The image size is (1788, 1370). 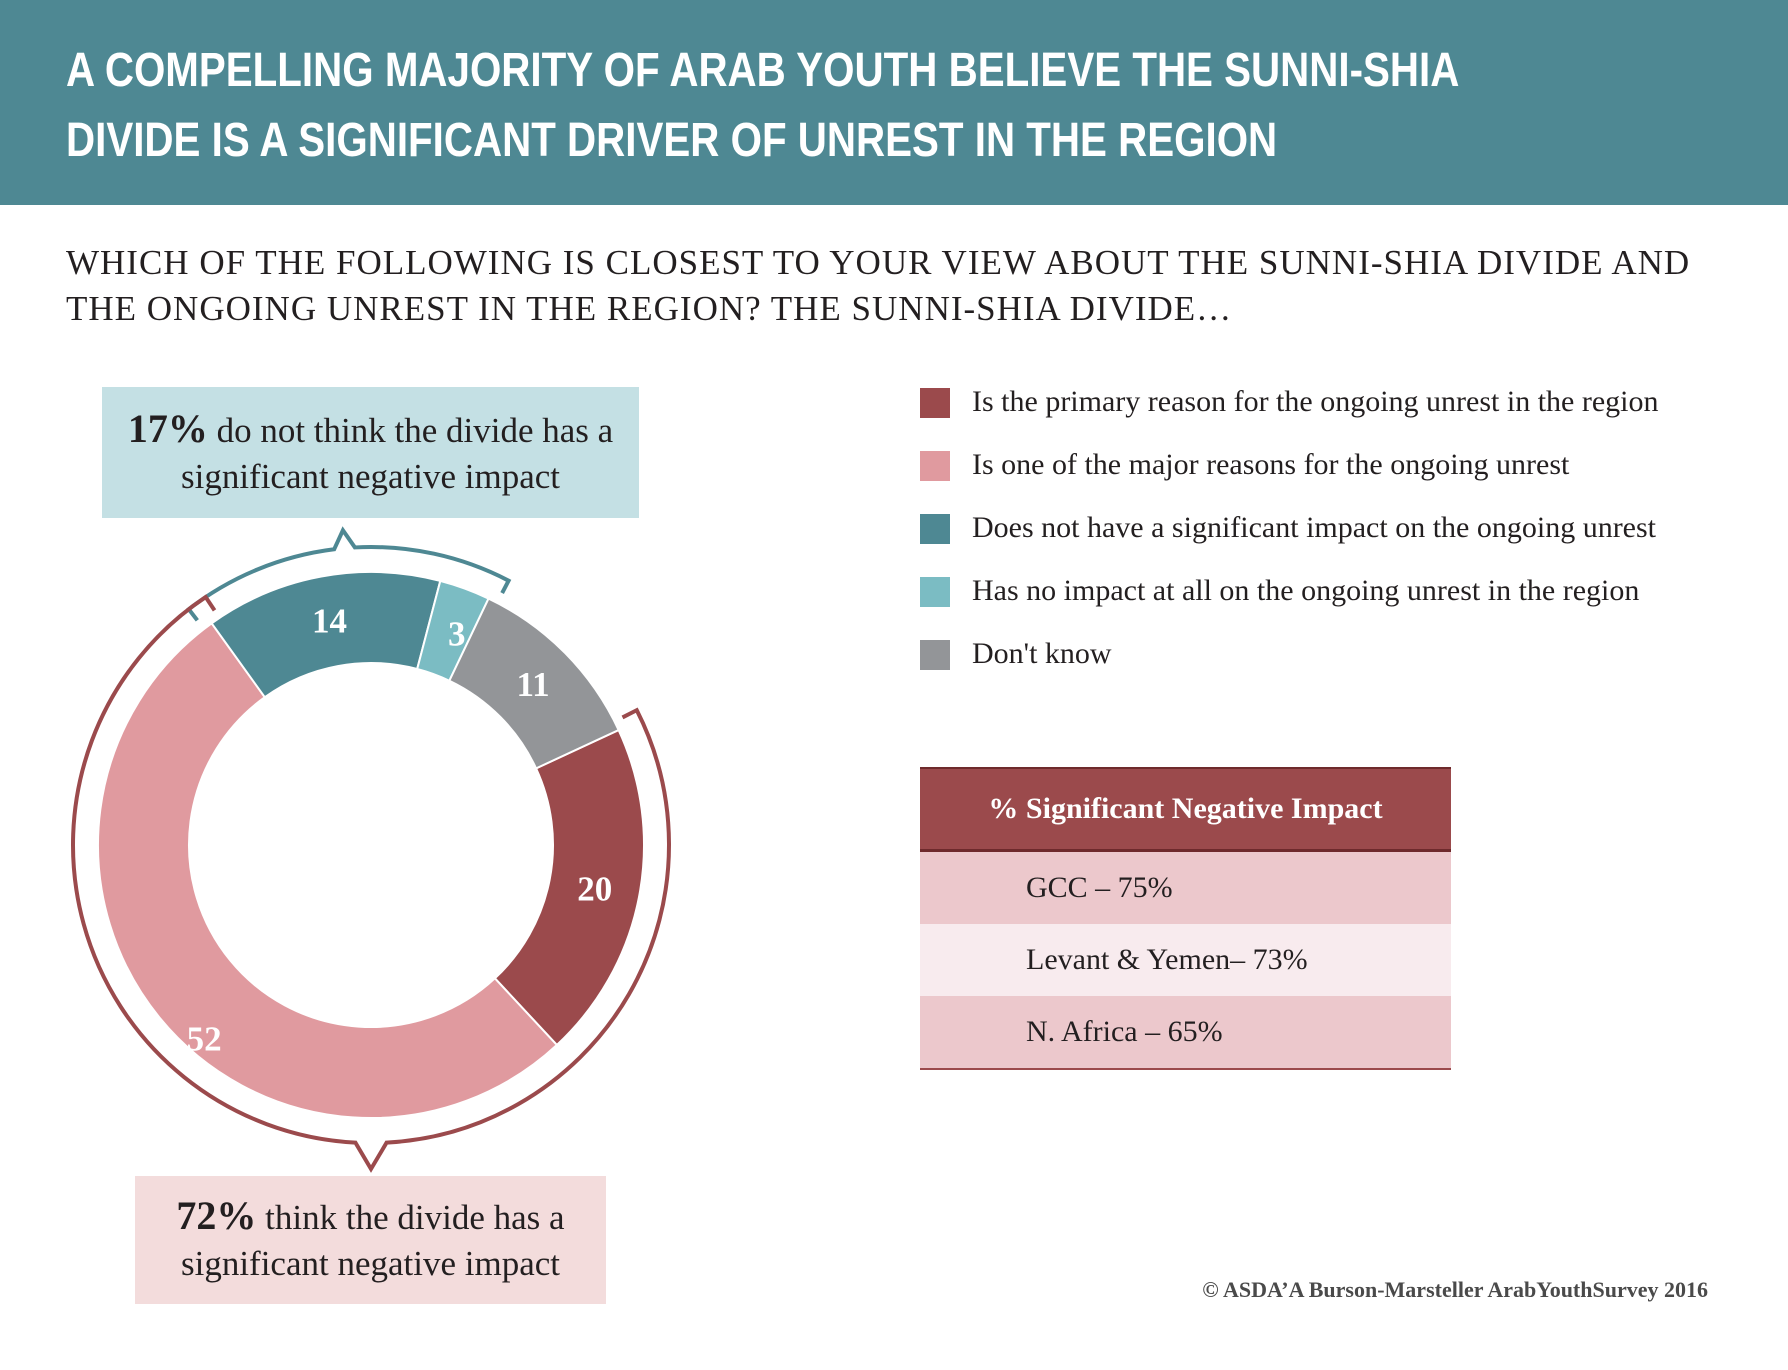 What do you see at coordinates (167, 428) in the screenshot?
I see `callout-top-percent: 17%` at bounding box center [167, 428].